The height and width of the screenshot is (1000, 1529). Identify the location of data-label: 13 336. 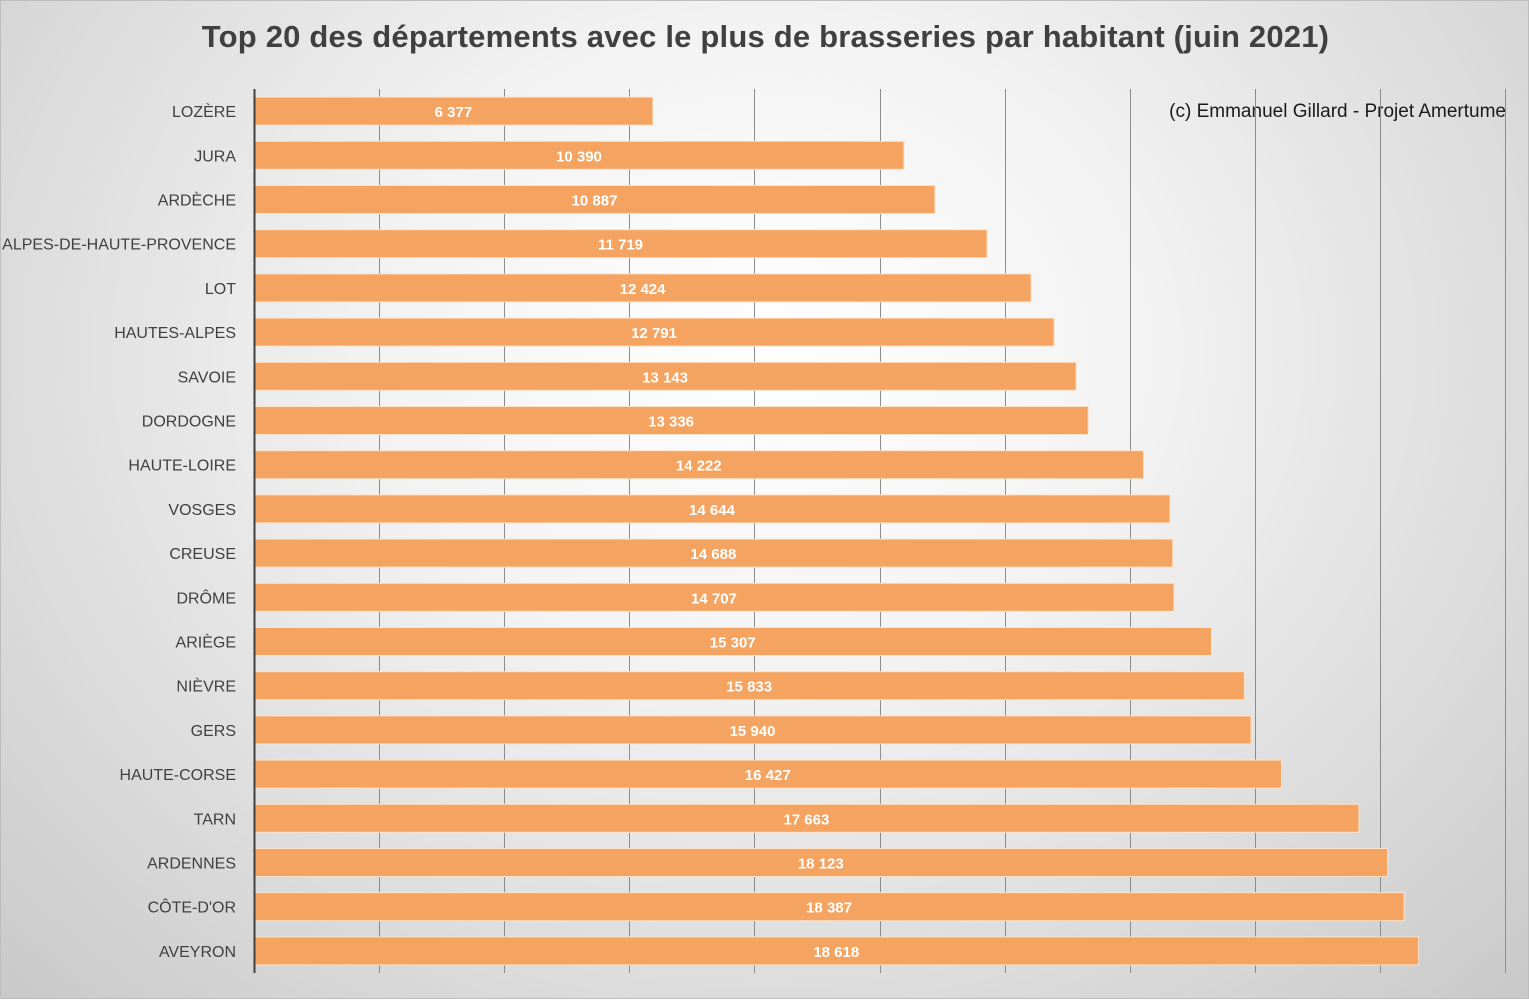
(671, 422).